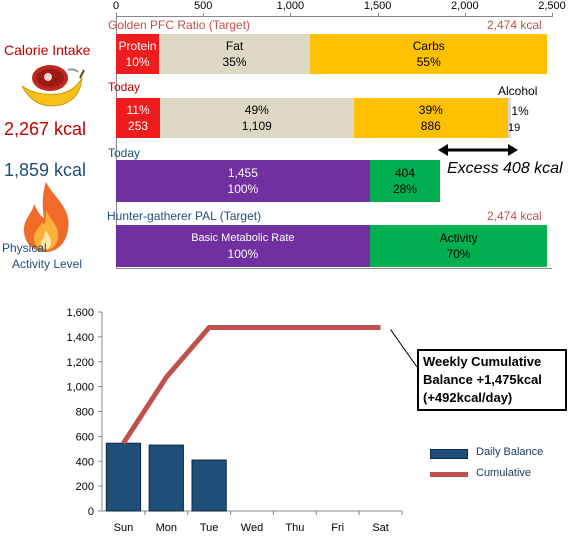  What do you see at coordinates (234, 46) in the screenshot?
I see `bar-segment-label: Fat` at bounding box center [234, 46].